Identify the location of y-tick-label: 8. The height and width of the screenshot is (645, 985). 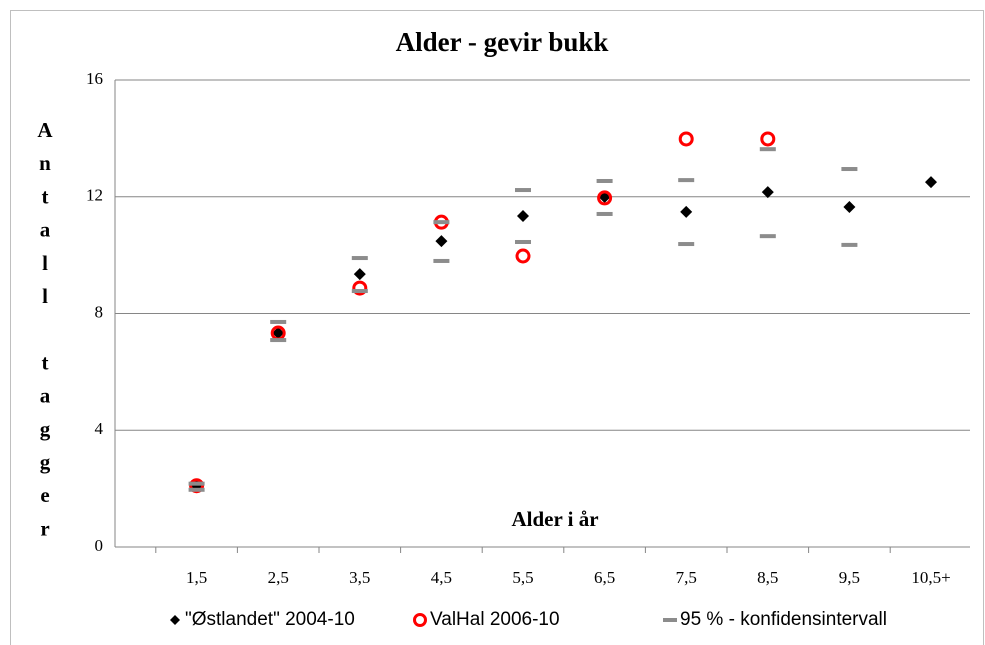
(99, 311).